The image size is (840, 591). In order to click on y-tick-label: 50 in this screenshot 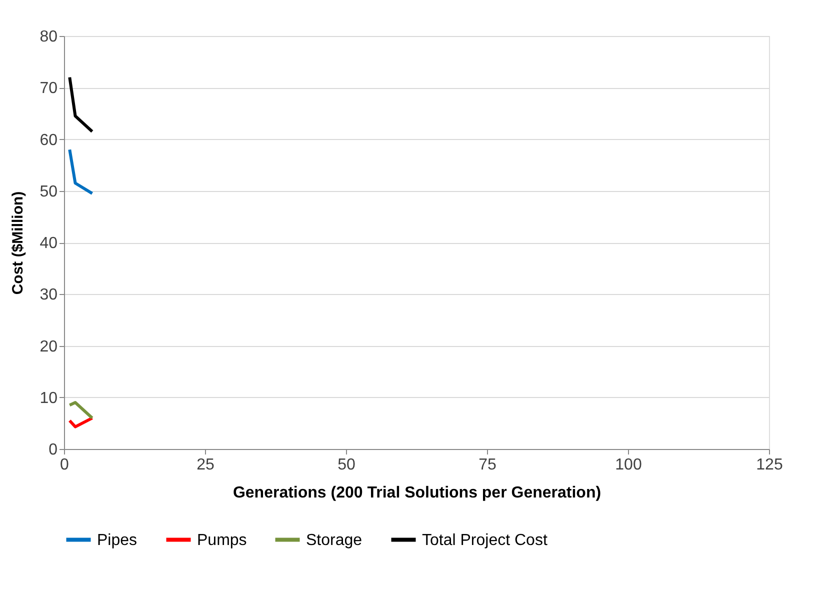, I will do `click(49, 191)`.